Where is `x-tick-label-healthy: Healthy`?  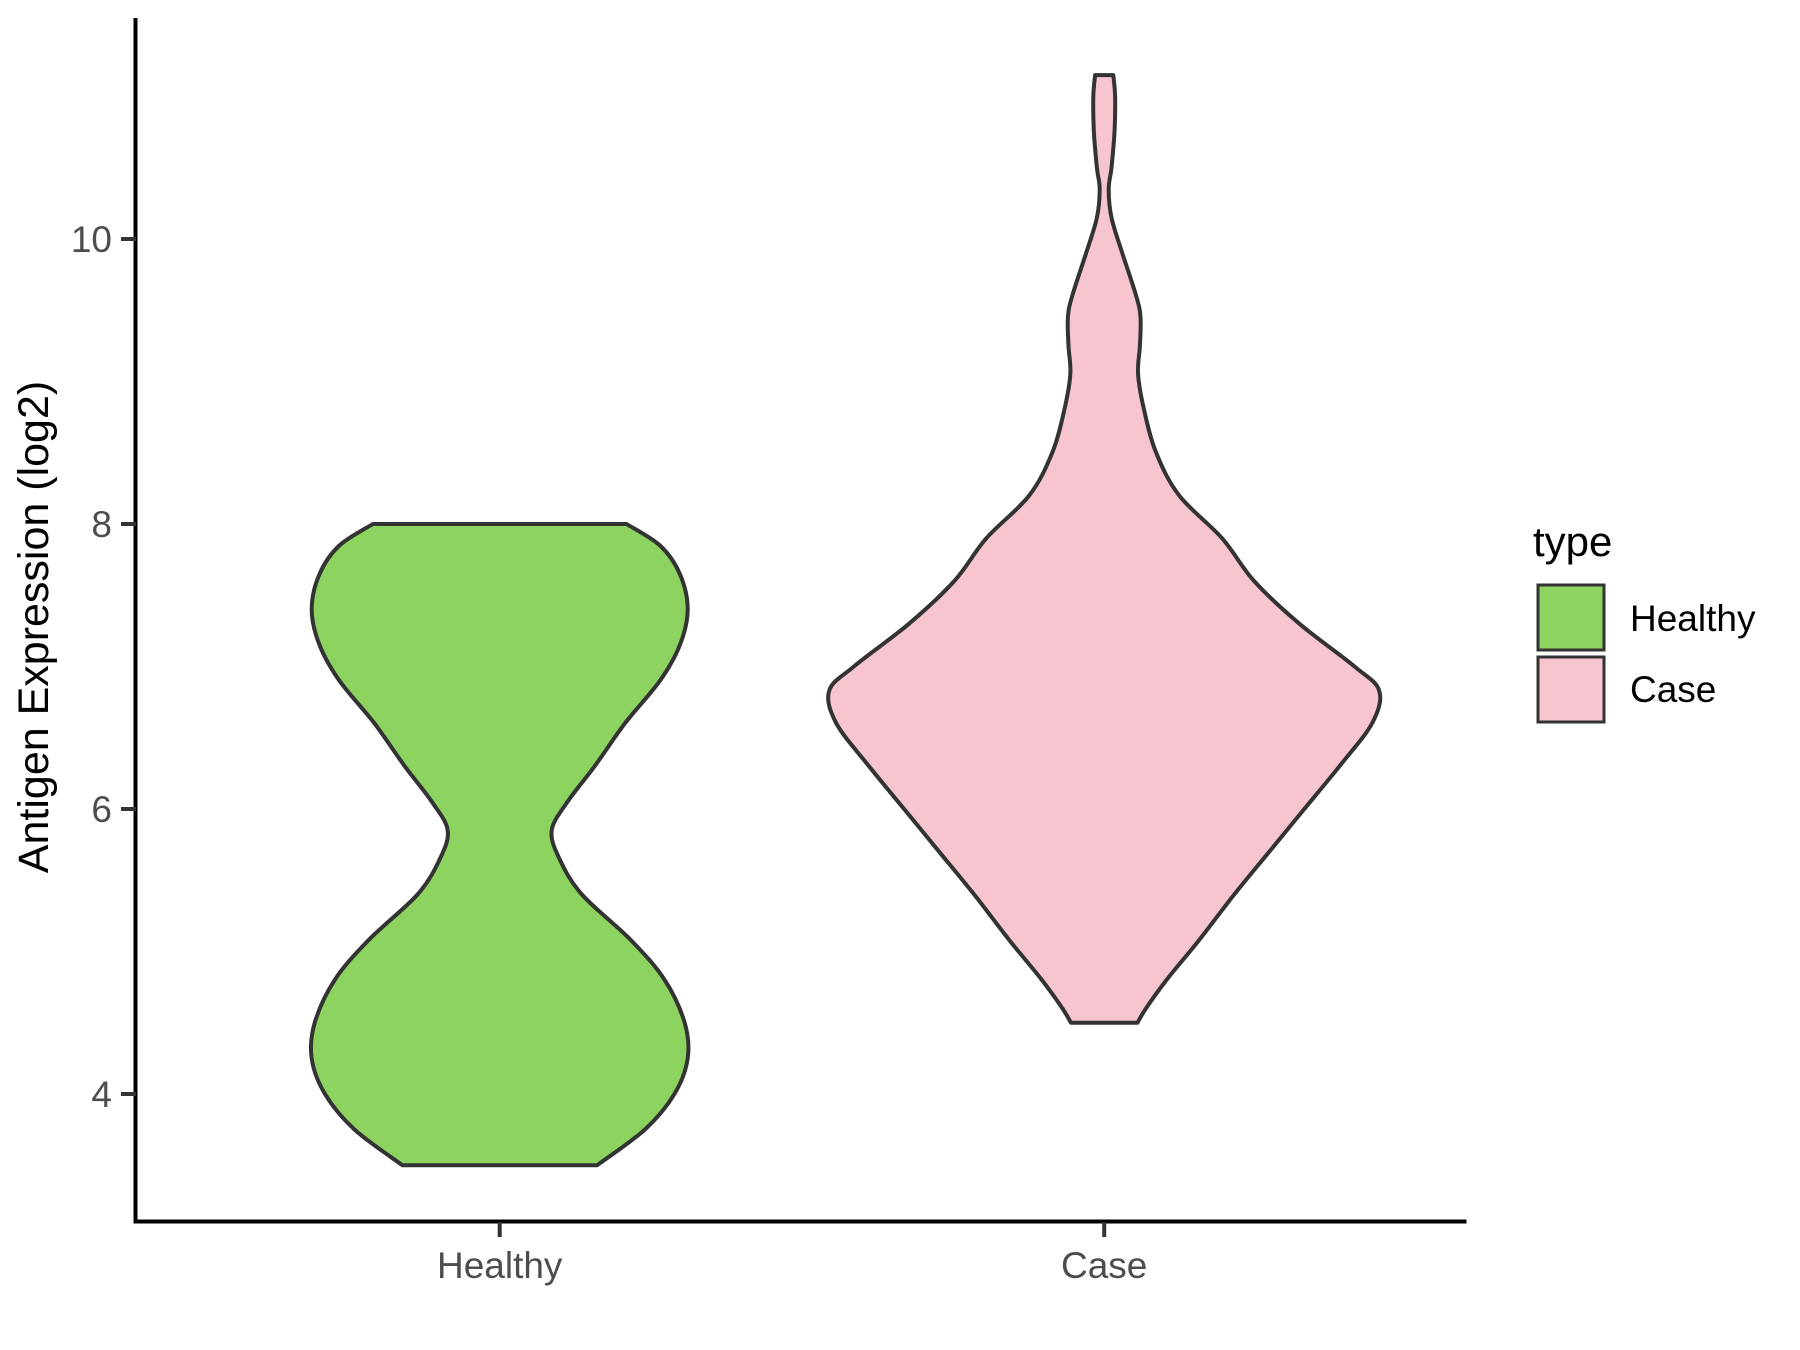 x-tick-label-healthy: Healthy is located at coordinates (500, 1265).